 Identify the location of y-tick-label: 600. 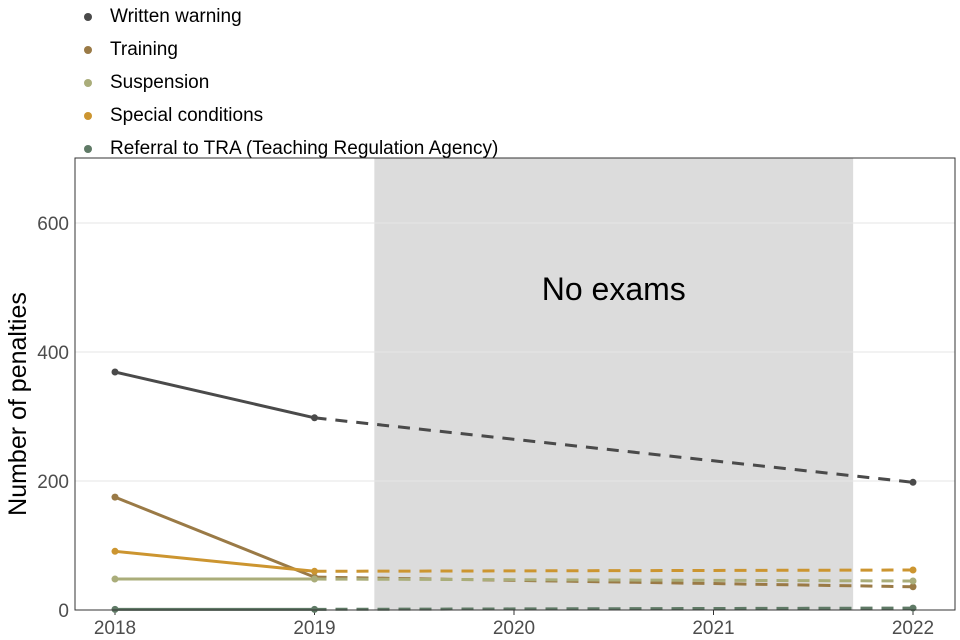
(53, 224).